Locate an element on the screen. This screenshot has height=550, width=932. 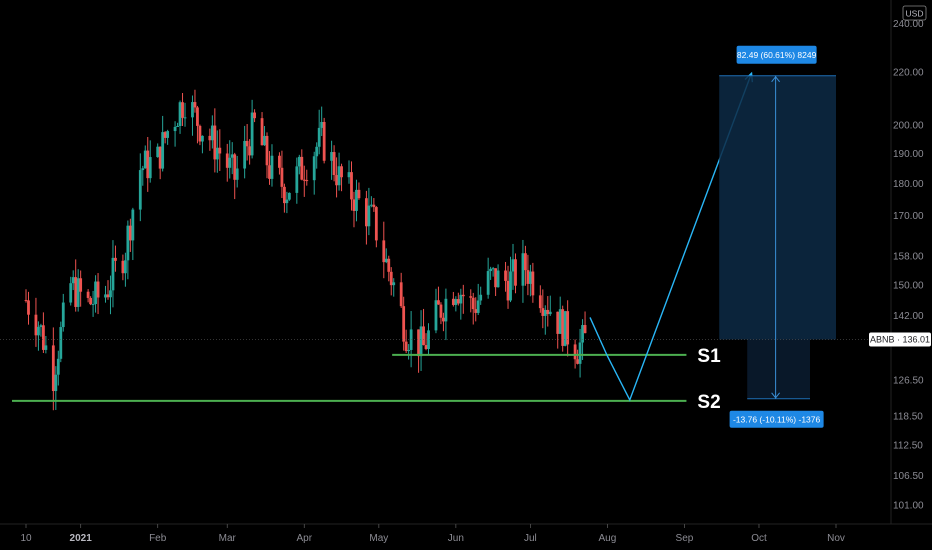
support-label-s1: S1 is located at coordinates (709, 356).